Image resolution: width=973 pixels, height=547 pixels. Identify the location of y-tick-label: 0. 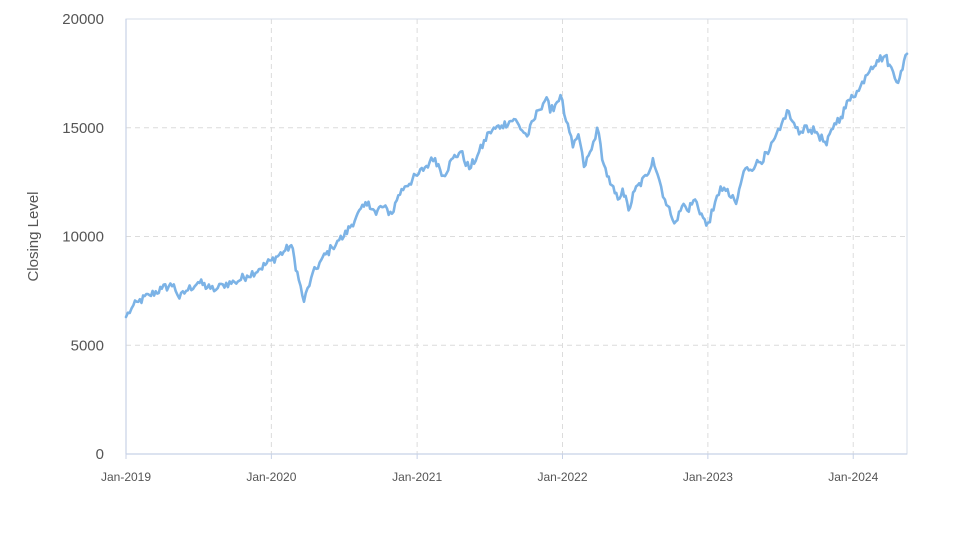
(100, 454).